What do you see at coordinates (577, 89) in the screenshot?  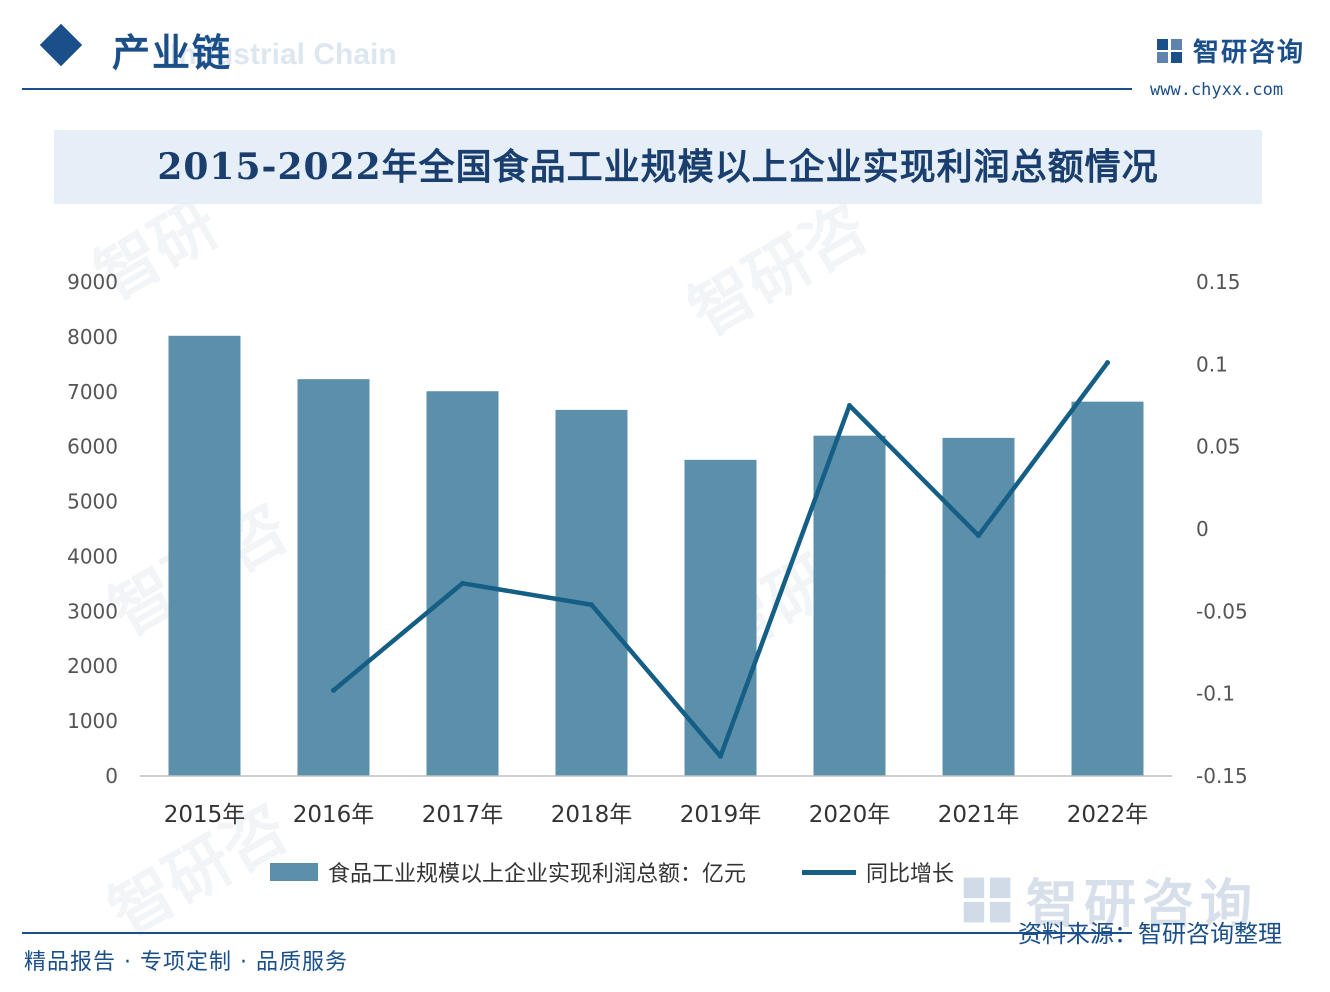 I see `header-divider` at bounding box center [577, 89].